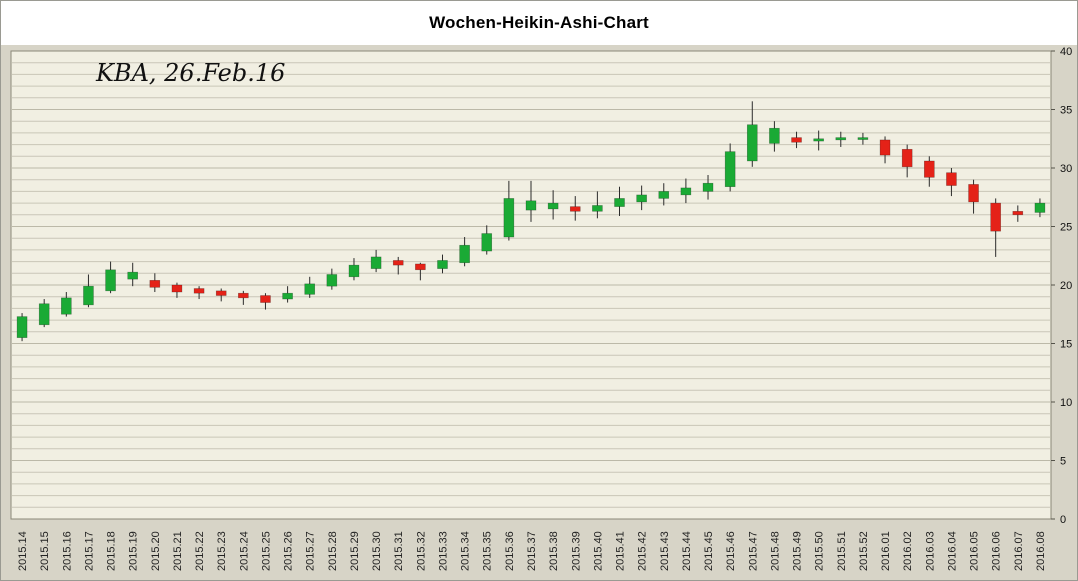 The width and height of the screenshot is (1078, 581). Describe the element at coordinates (665, 551) in the screenshot. I see `x-tick-label: 2015.43` at that location.